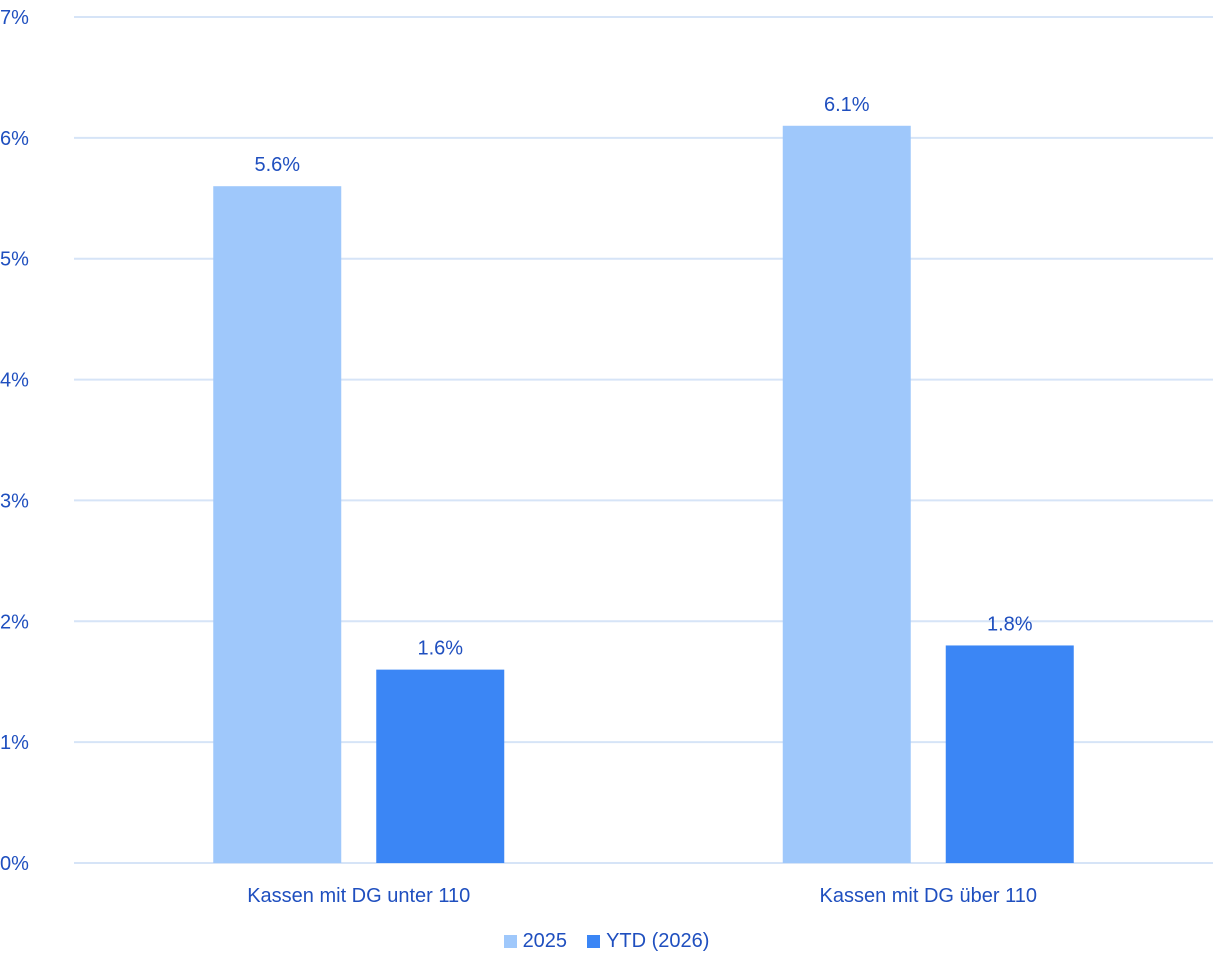 The image size is (1213, 959). Describe the element at coordinates (277, 165) in the screenshot. I see `data-label: 5.6%` at that location.